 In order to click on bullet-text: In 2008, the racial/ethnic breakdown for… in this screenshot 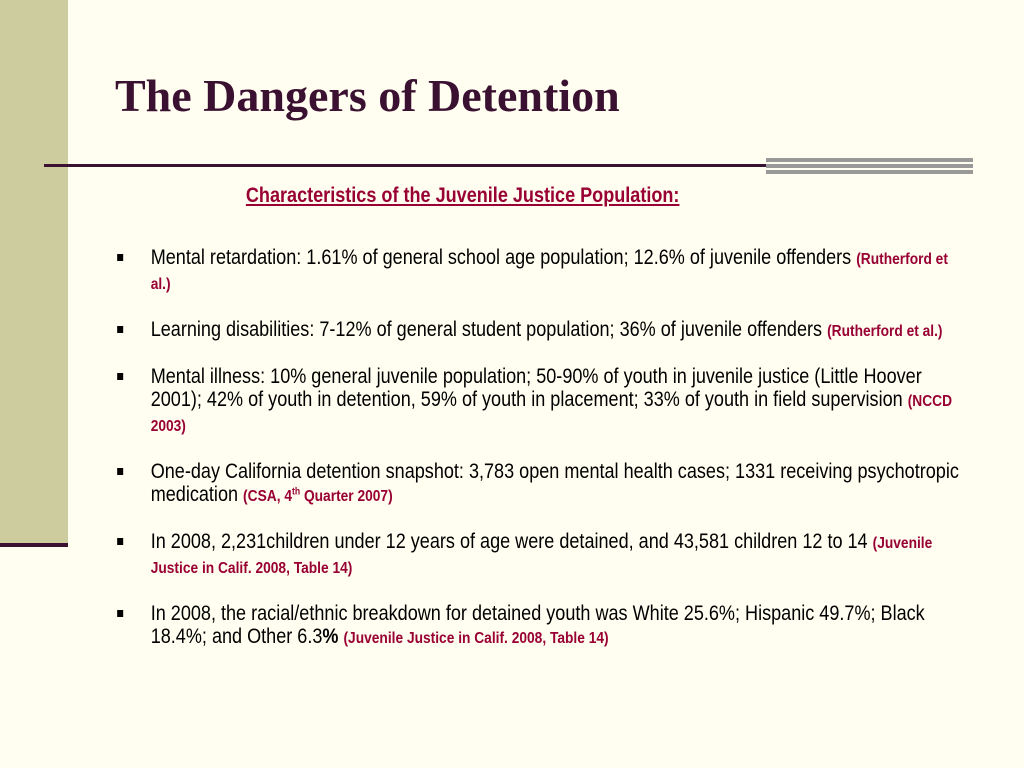, I will do `click(537, 625)`.